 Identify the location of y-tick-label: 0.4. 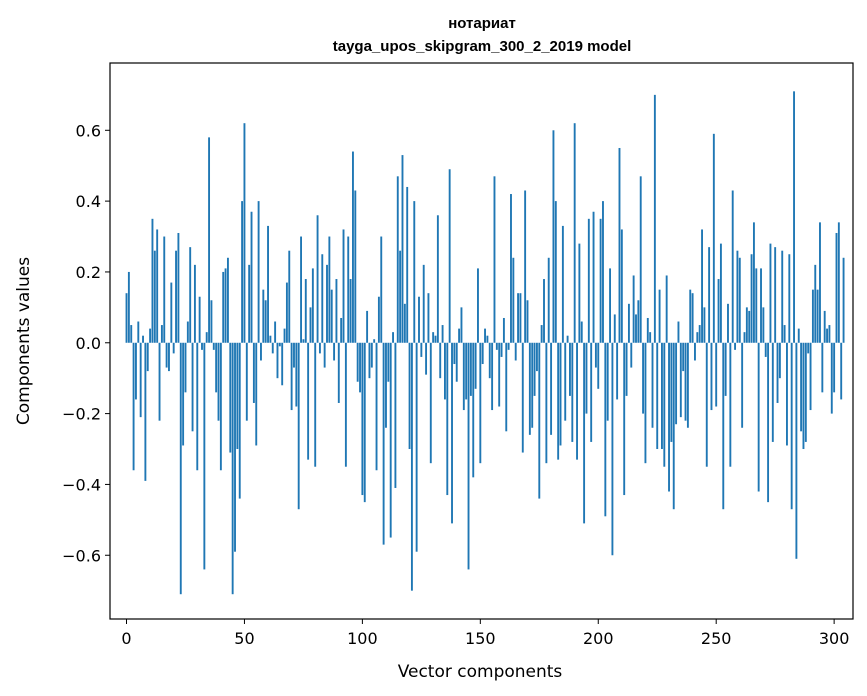
(88, 201).